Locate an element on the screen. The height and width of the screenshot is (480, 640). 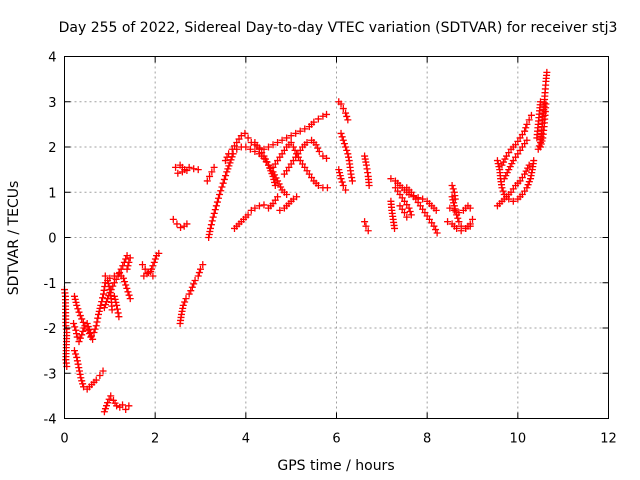
y-tick-label: 1 is located at coordinates (52, 193).